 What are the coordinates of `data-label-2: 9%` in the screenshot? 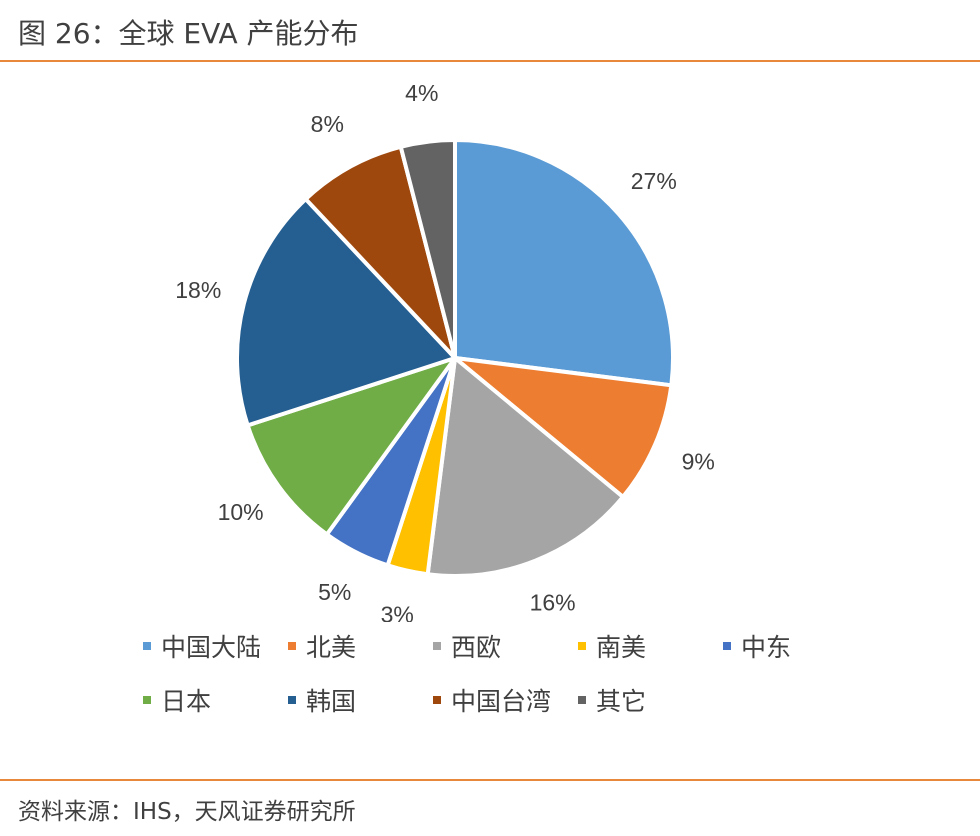 It's located at (698, 461).